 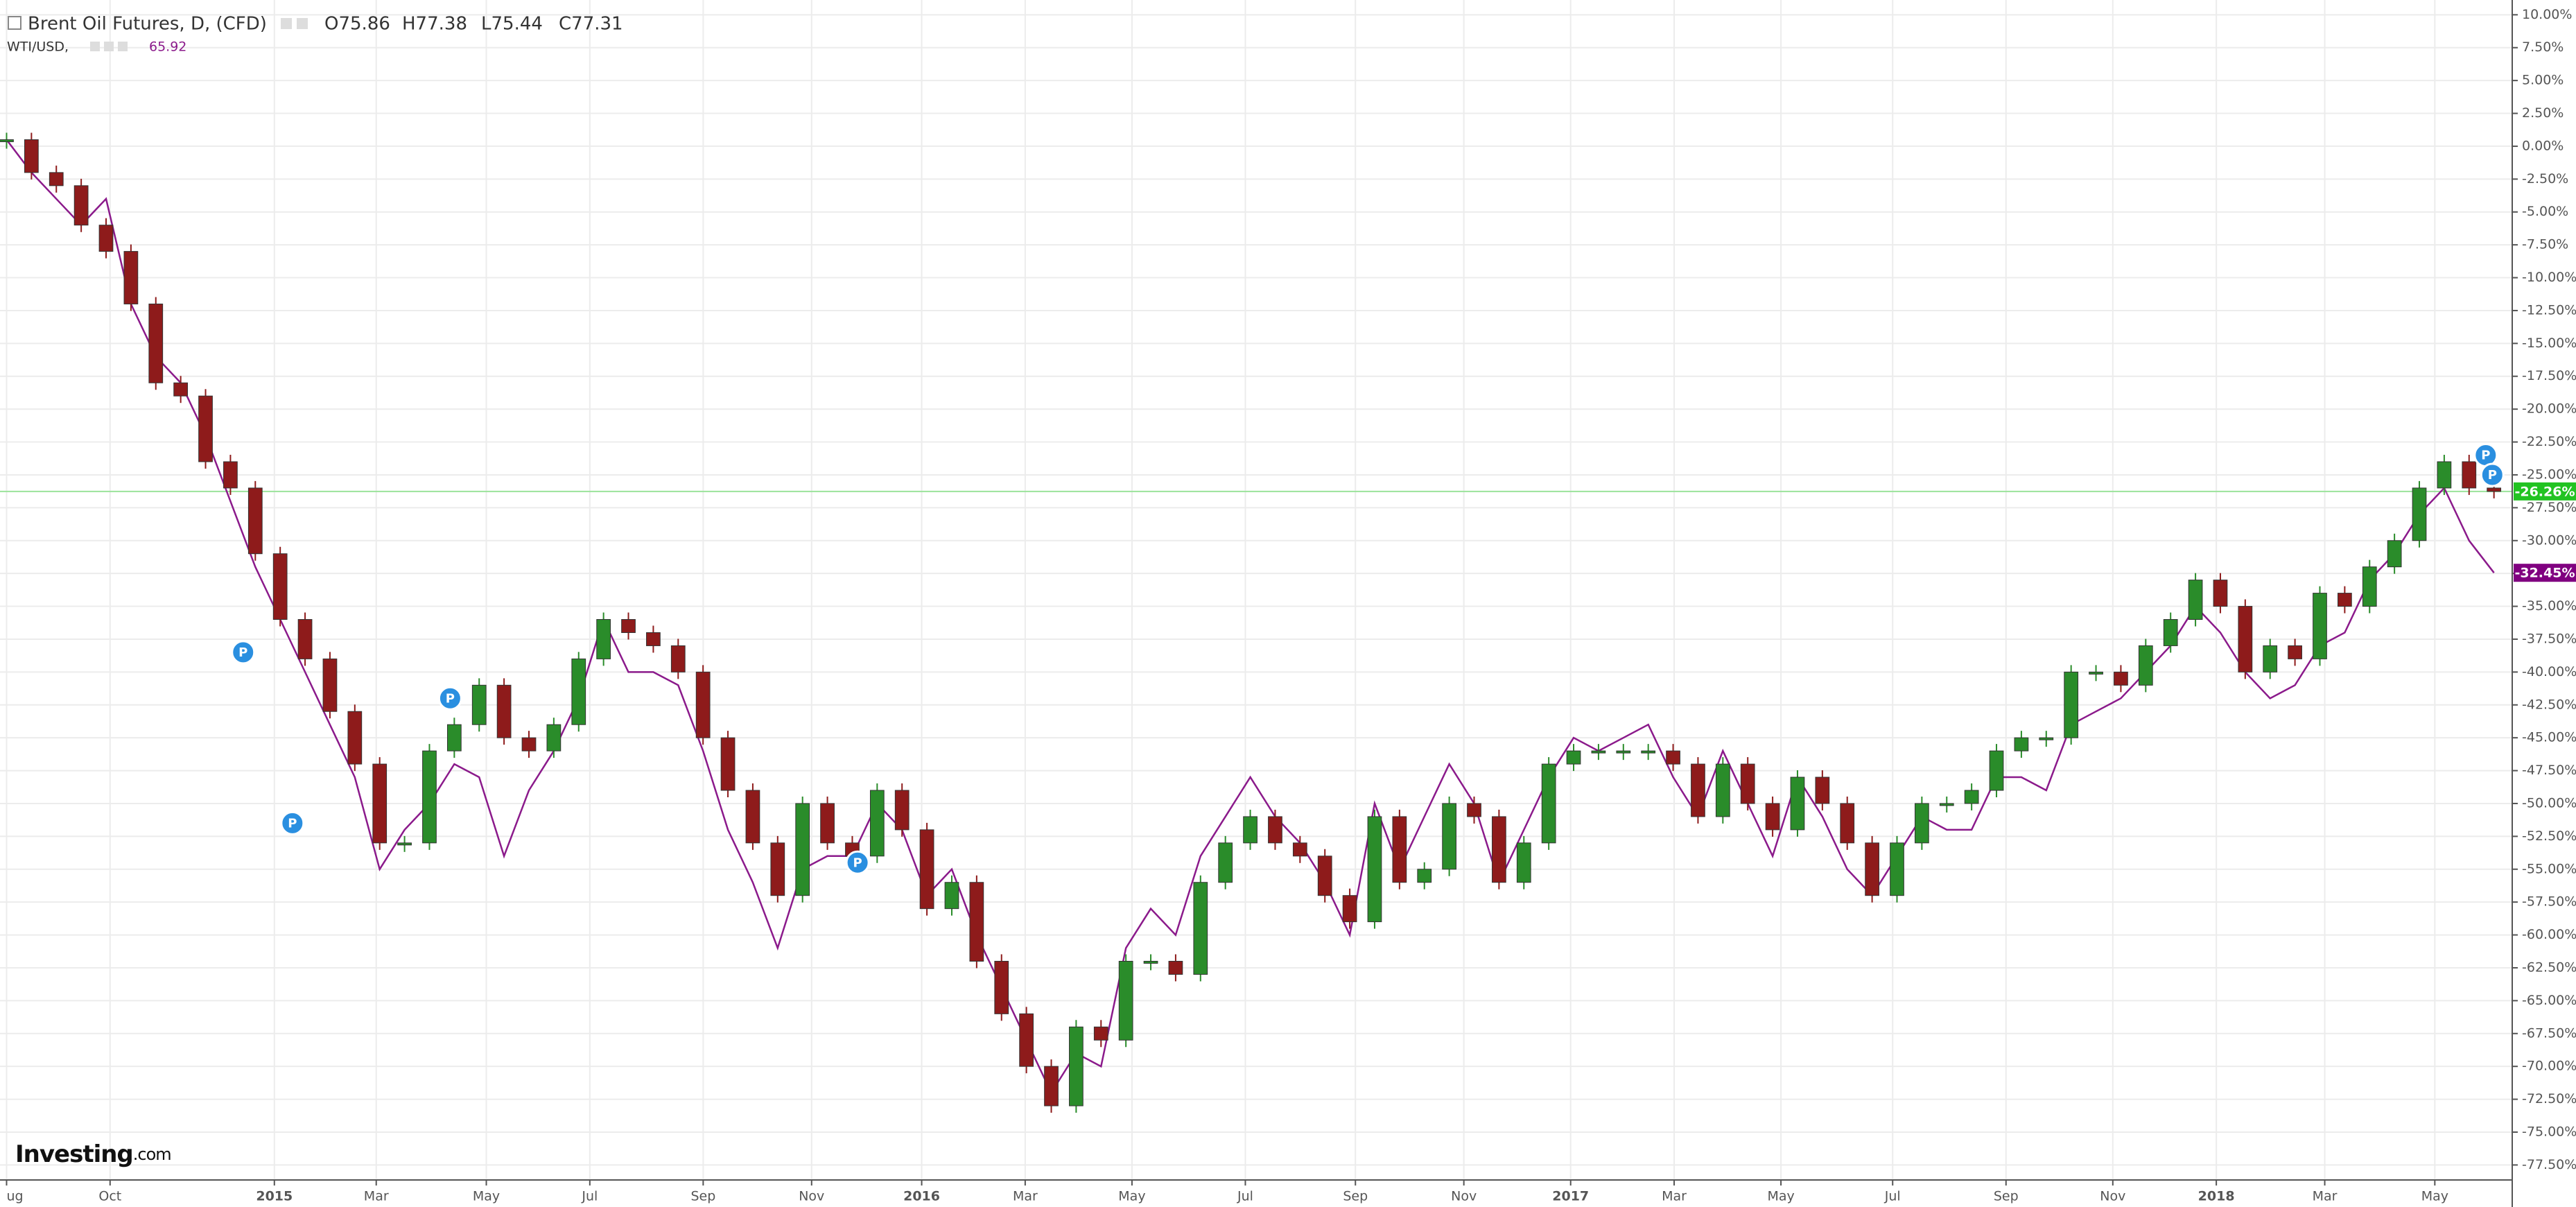 I want to click on x-tick-label: Jul, so click(x=589, y=1196).